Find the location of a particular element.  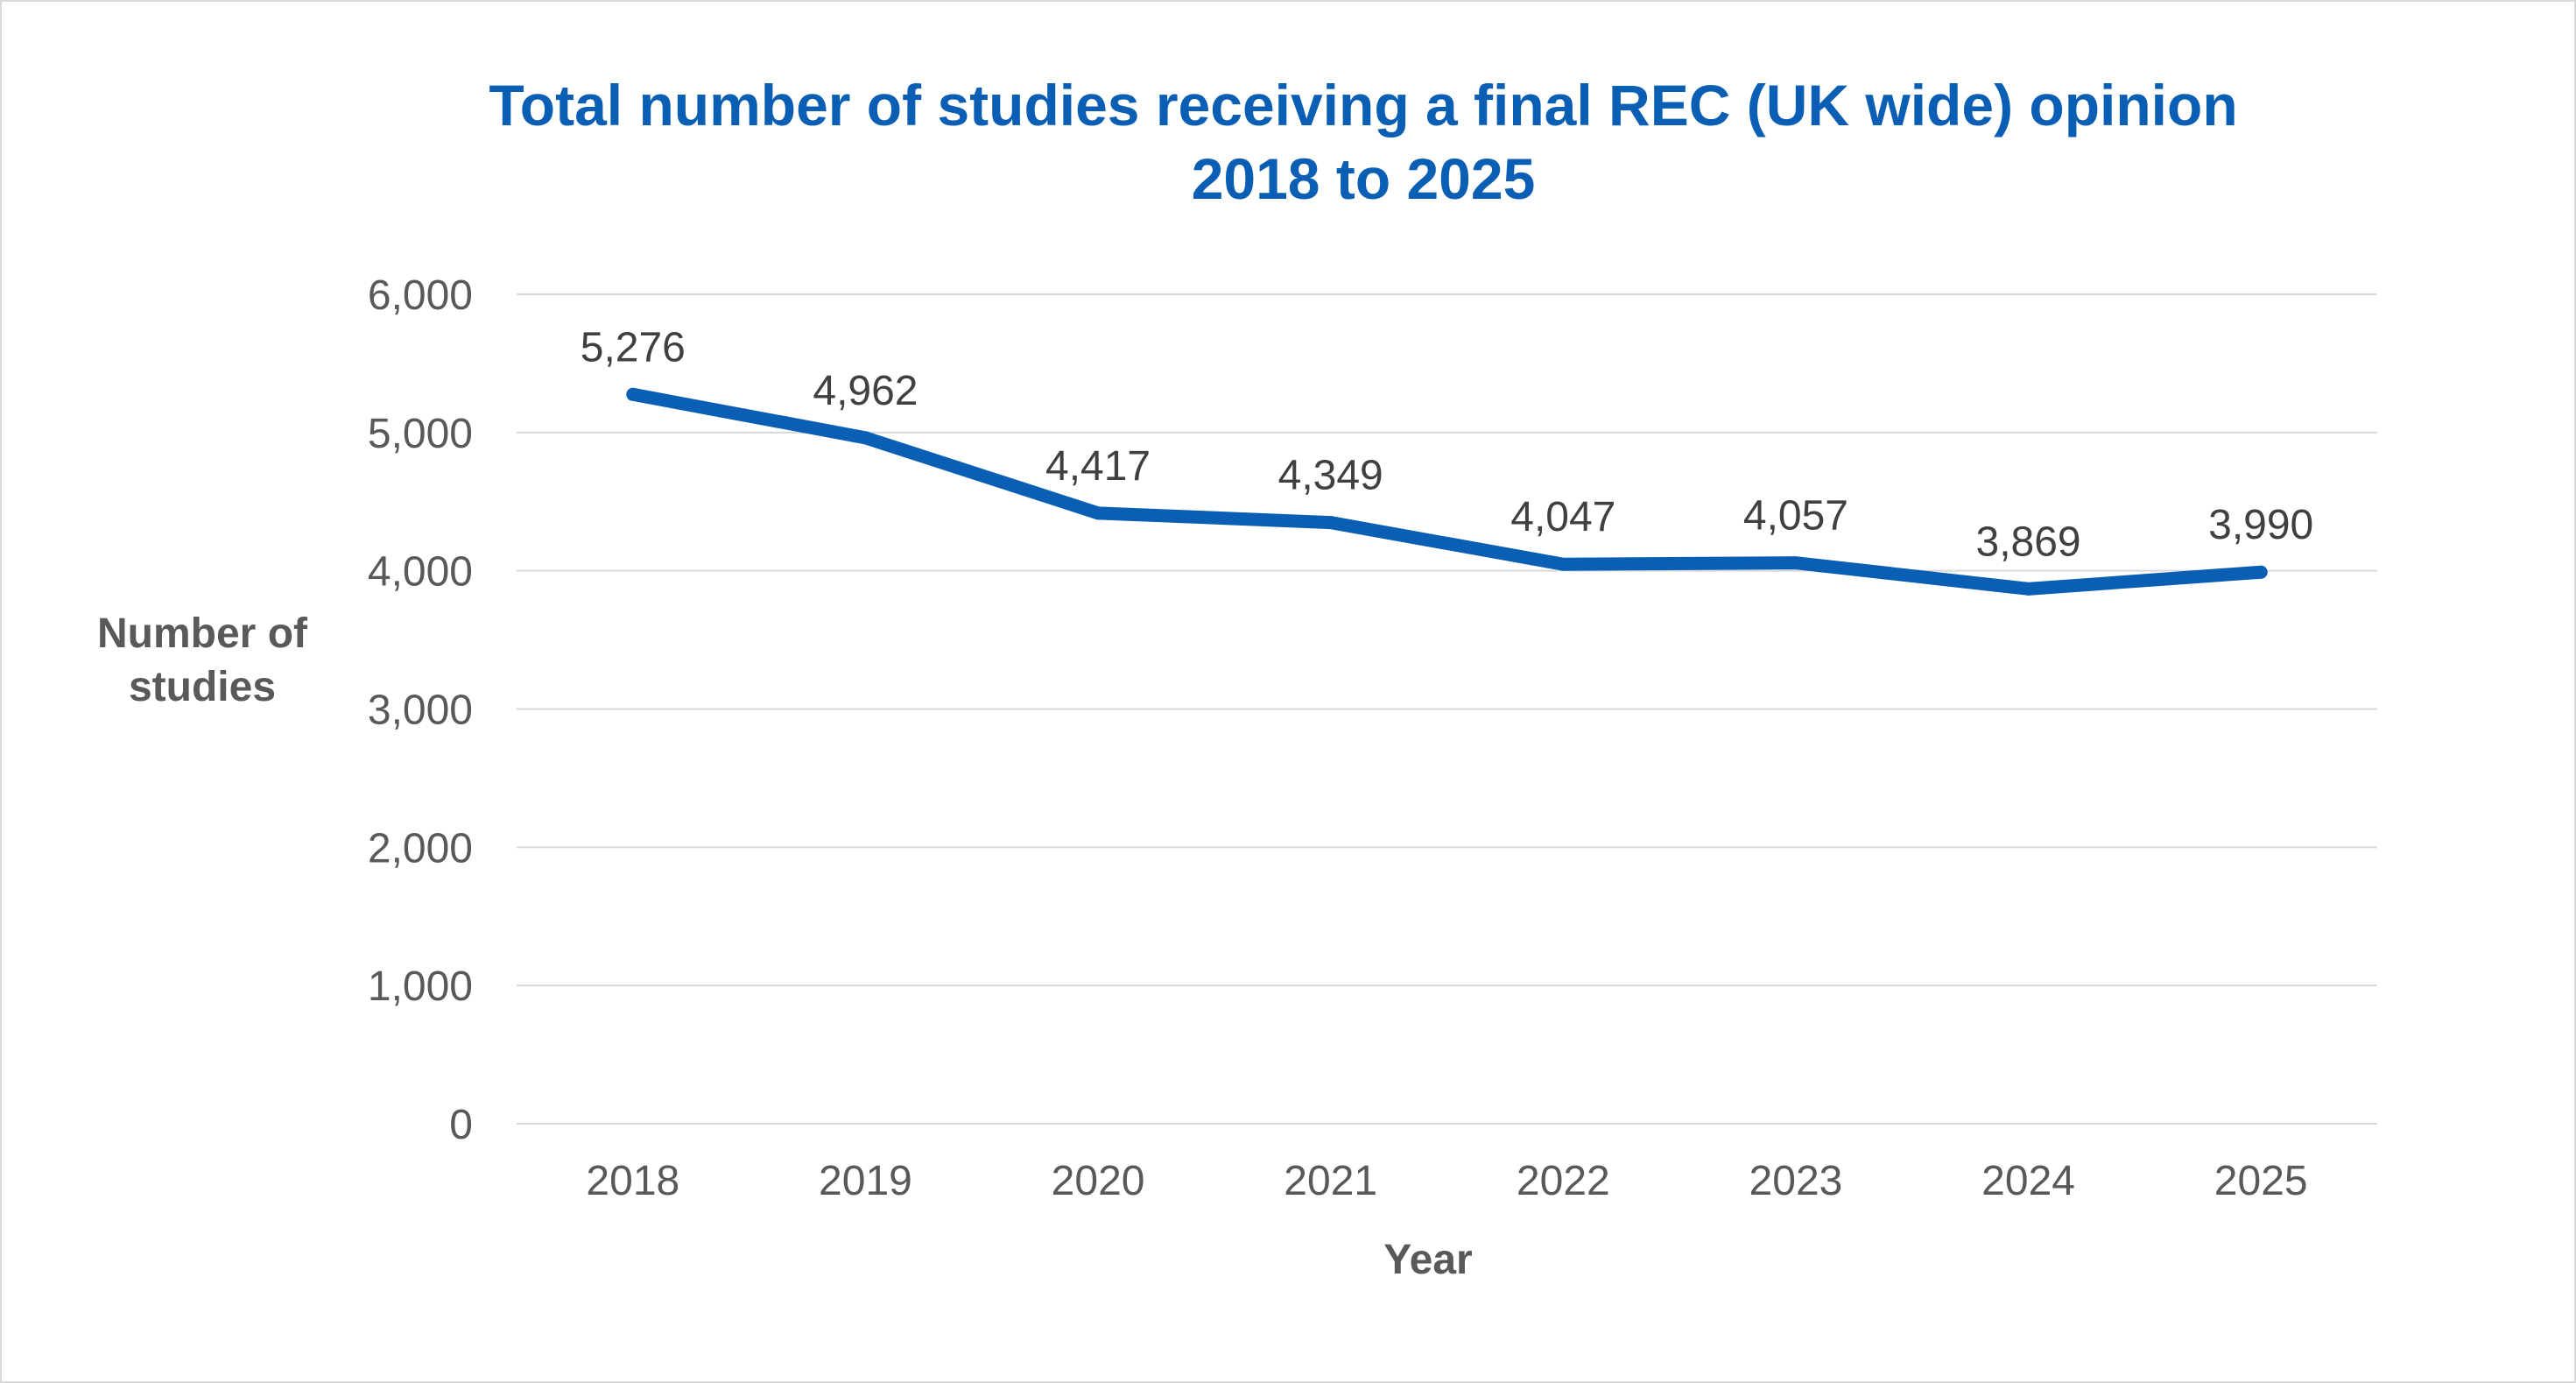

data-label: 4,047 is located at coordinates (1562, 517).